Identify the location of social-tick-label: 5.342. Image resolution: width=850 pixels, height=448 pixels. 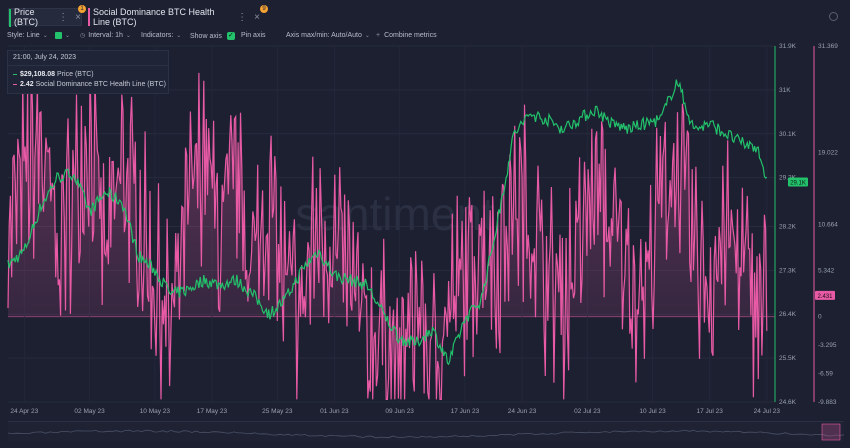
(826, 271).